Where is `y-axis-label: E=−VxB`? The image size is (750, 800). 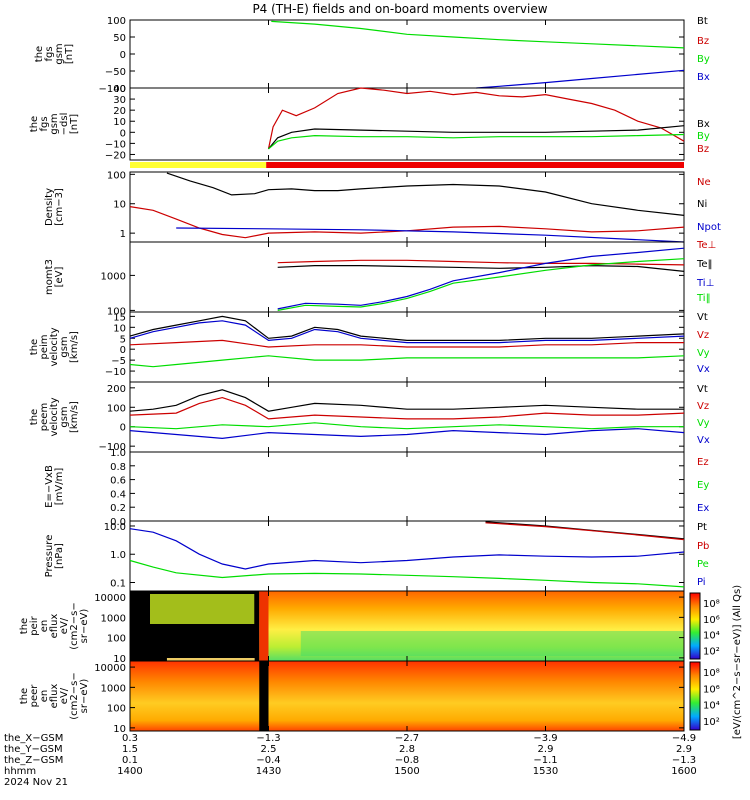
y-axis-label: E=−VxB is located at coordinates (49, 486).